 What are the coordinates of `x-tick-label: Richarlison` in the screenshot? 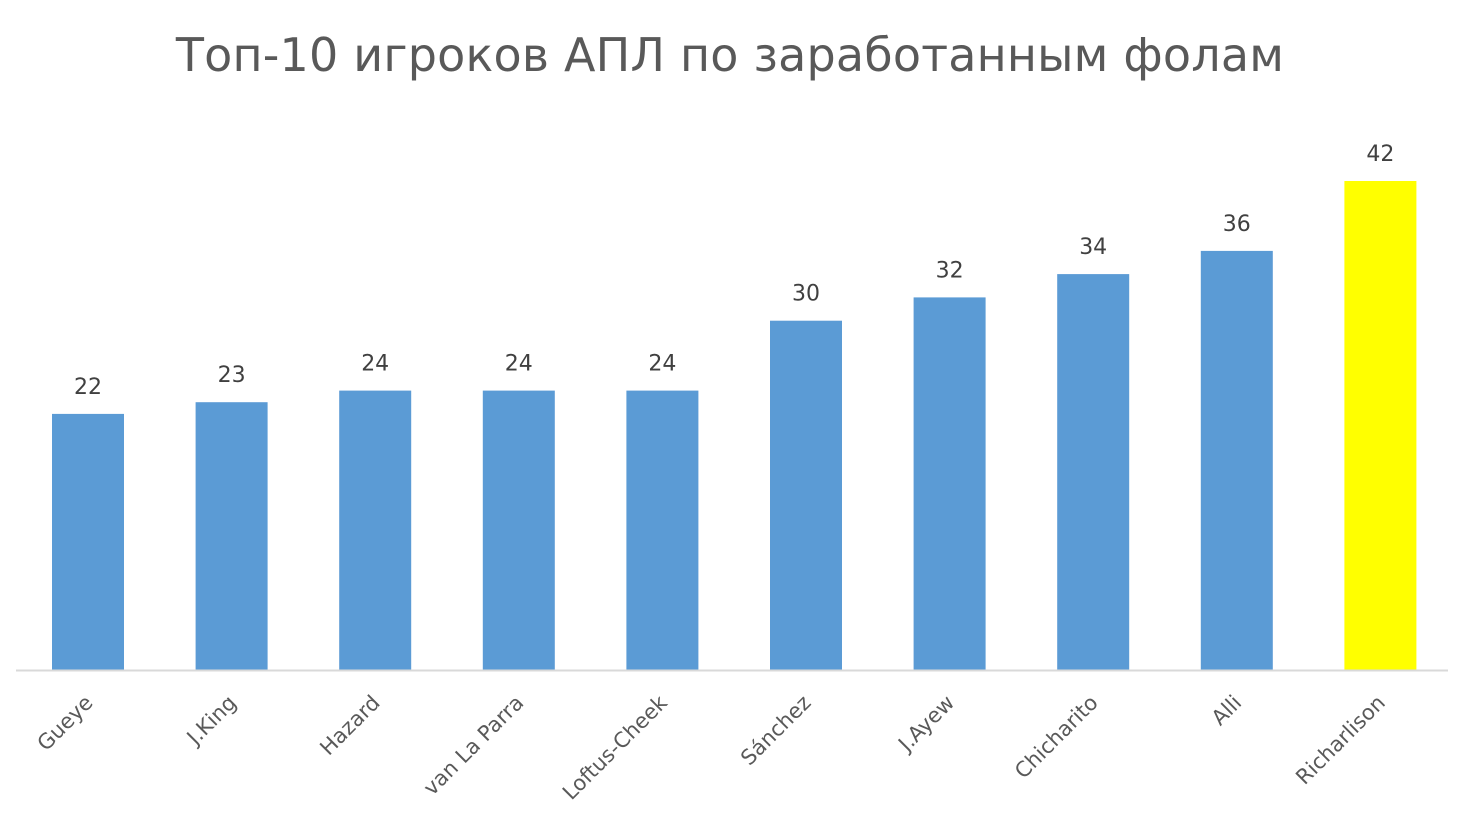 It's located at (1340, 740).